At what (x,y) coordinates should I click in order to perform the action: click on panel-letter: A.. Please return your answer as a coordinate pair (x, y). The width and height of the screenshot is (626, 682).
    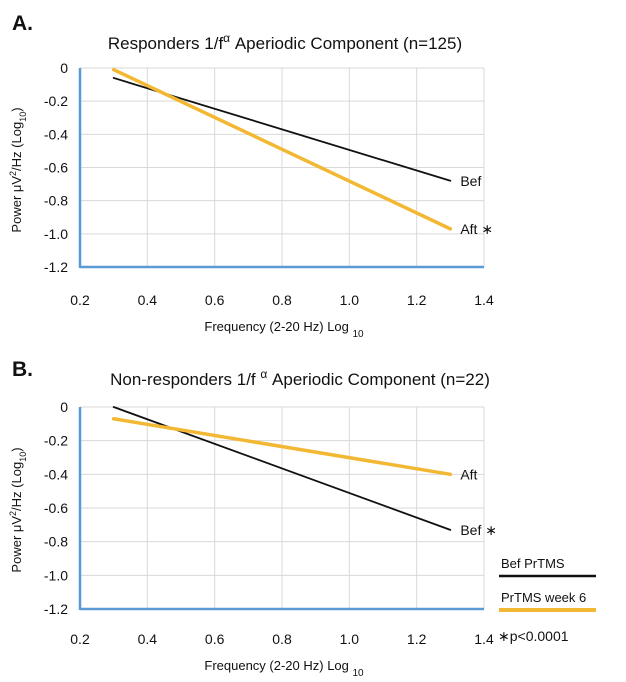
    Looking at the image, I should click on (22, 23).